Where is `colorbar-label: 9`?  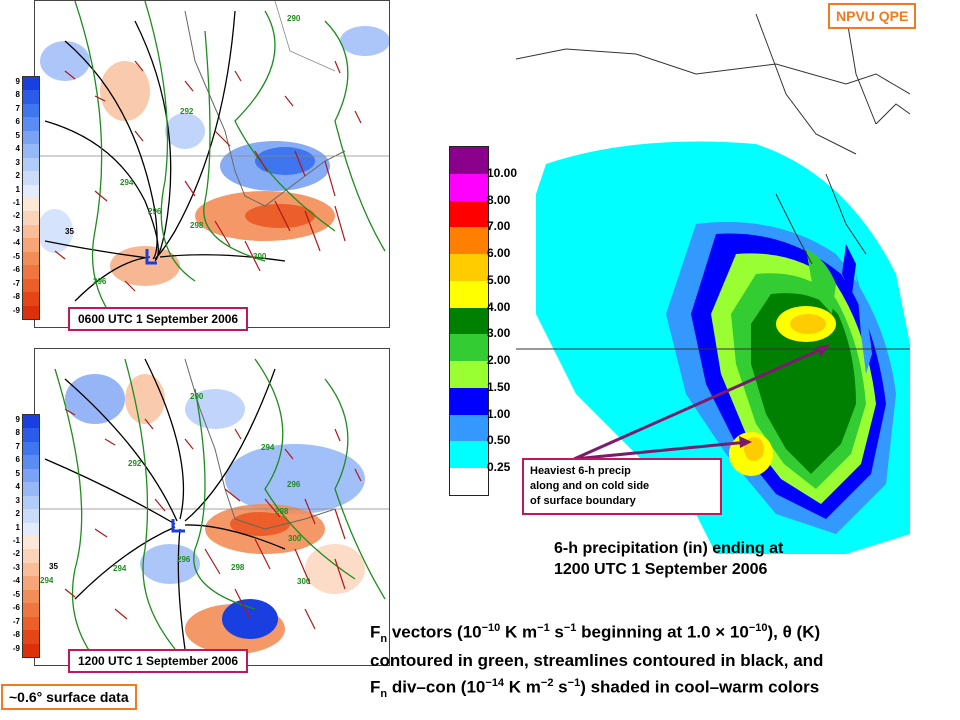
colorbar-label: 9 is located at coordinates (17, 419).